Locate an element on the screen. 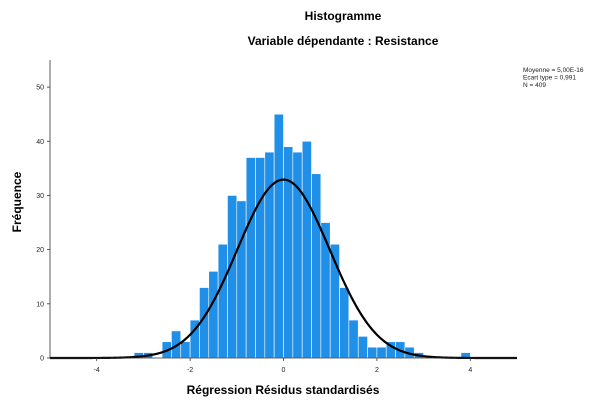  y-tick-label: 50 is located at coordinates (40, 88).